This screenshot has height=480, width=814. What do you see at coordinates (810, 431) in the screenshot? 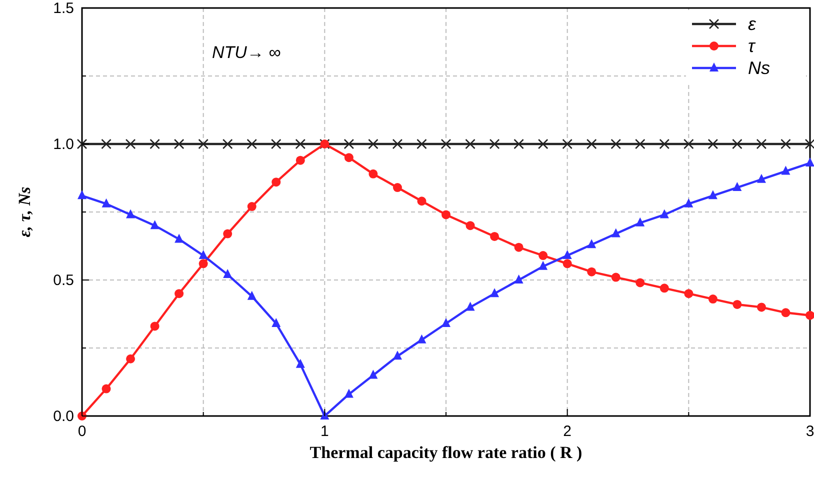
I see `x-tick-label: 3` at bounding box center [810, 431].